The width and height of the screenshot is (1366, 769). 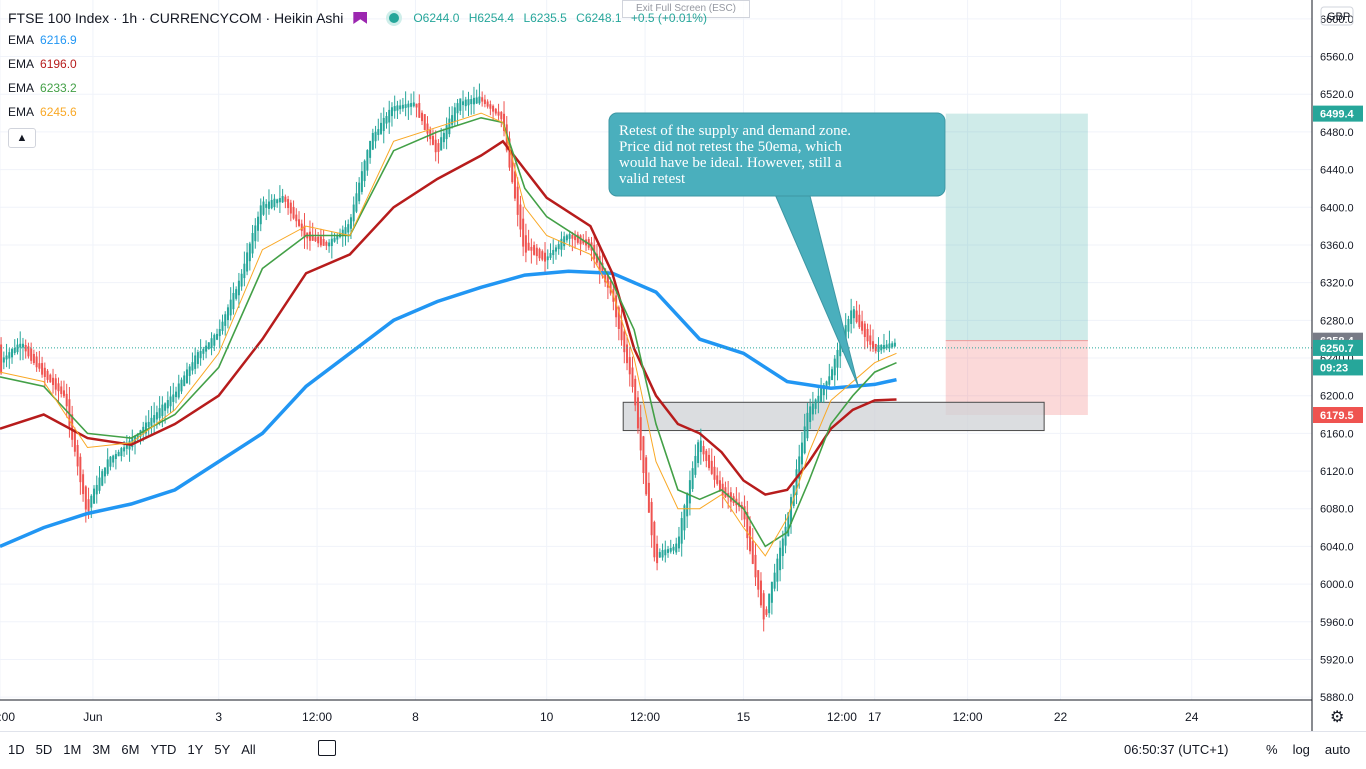 I want to click on ema-row: EMA 6196.0, so click(x=360, y=64).